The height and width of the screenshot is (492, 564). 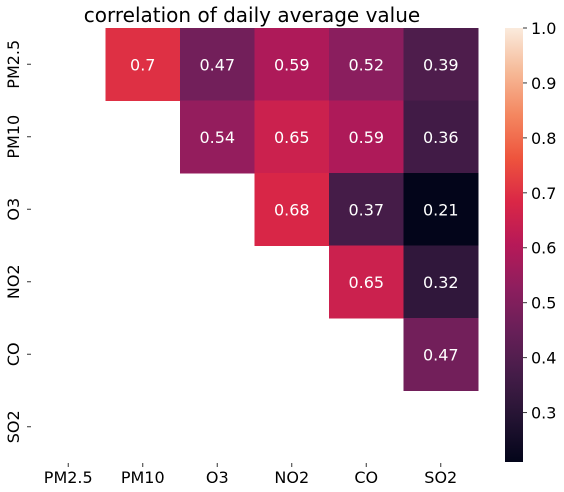 What do you see at coordinates (13, 281) in the screenshot?
I see `y-tick-label: NO2` at bounding box center [13, 281].